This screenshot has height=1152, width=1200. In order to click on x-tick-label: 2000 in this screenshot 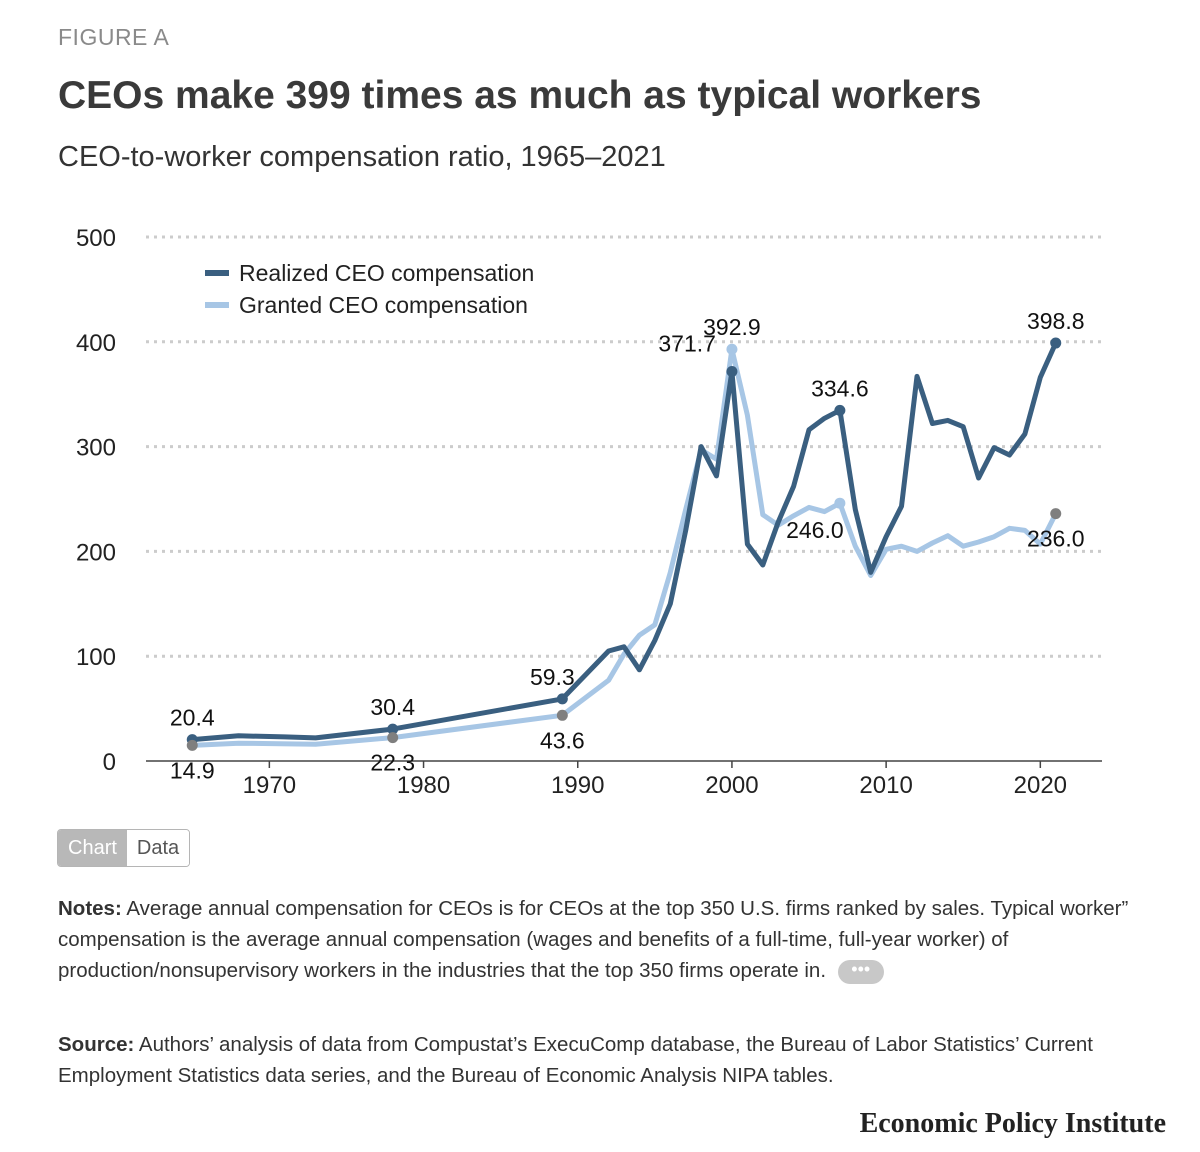, I will do `click(731, 785)`.